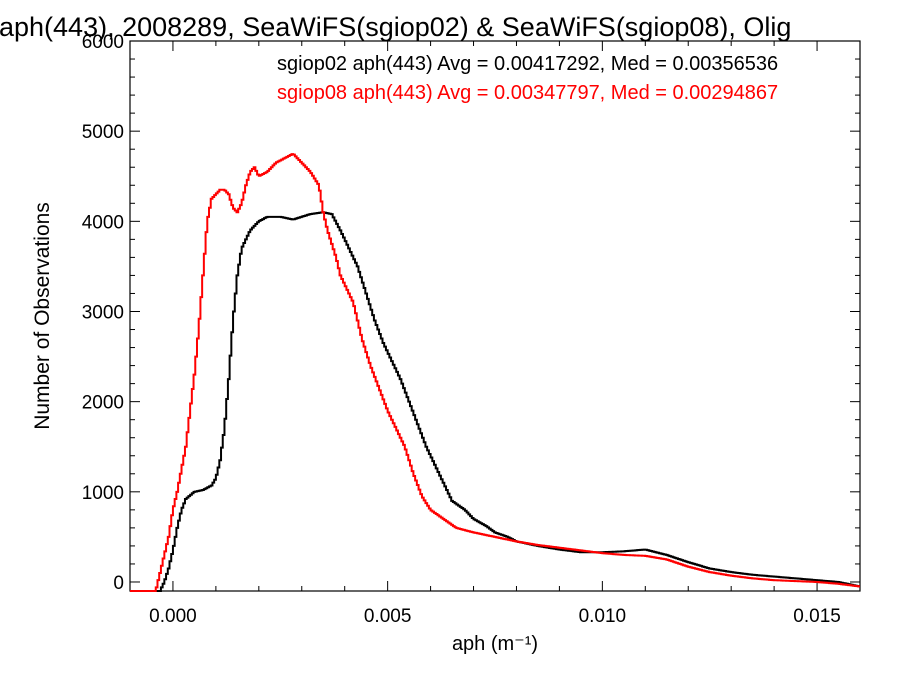 This screenshot has height=675, width=900. Describe the element at coordinates (103, 222) in the screenshot. I see `y-tick-label: 4000` at that location.